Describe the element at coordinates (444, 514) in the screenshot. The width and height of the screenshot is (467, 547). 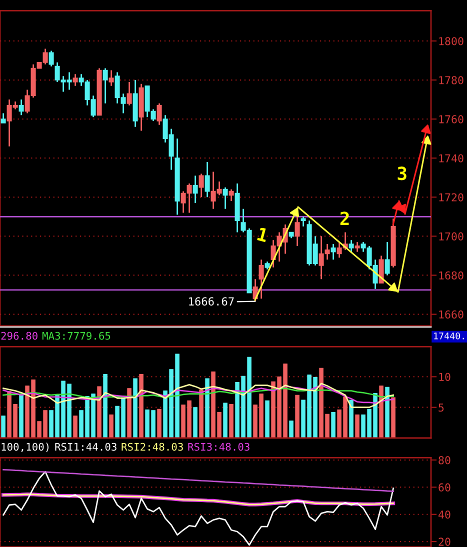
I see `y-tick-label: 40` at that location.